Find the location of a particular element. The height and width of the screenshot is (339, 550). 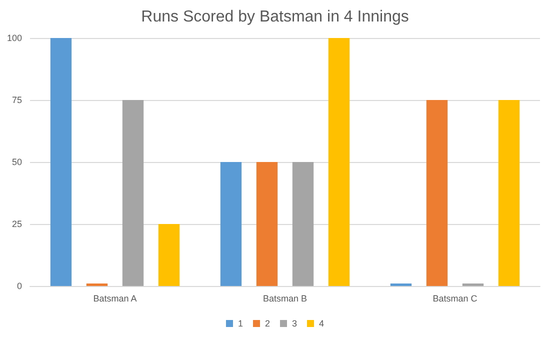

x-tick-label: Batsman A is located at coordinates (115, 299).